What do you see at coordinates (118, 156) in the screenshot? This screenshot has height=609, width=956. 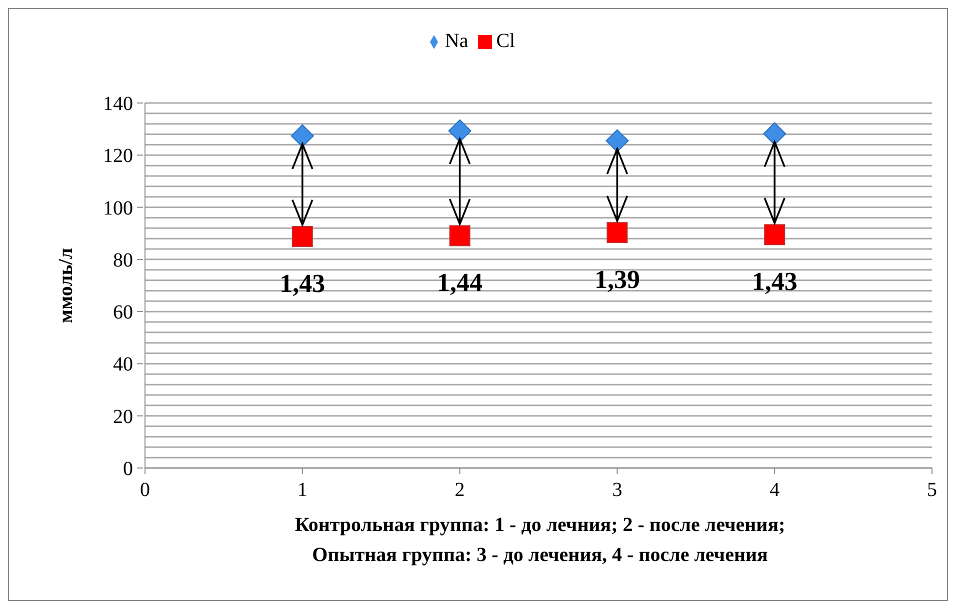 I see `y-tick-label: 120` at bounding box center [118, 156].